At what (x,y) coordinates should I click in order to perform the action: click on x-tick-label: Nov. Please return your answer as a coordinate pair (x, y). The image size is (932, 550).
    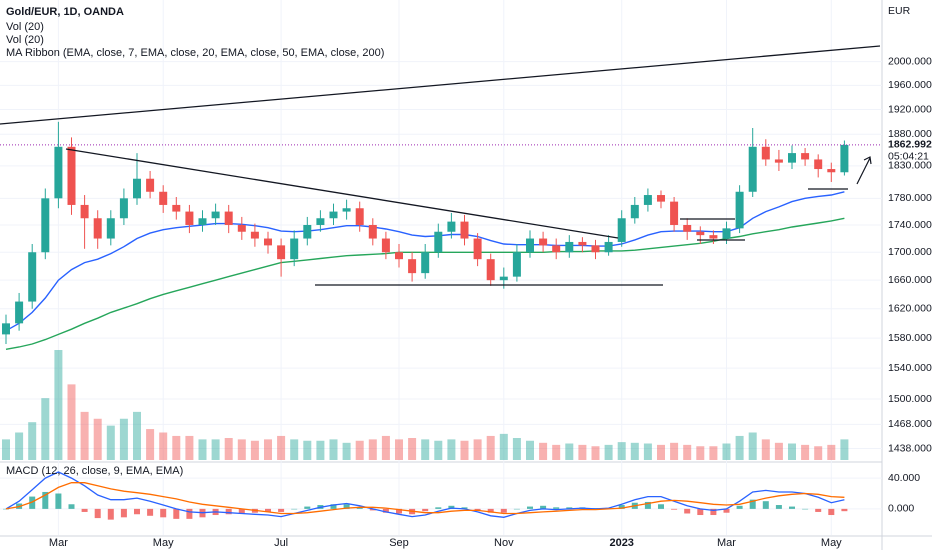
    Looking at the image, I should click on (504, 543).